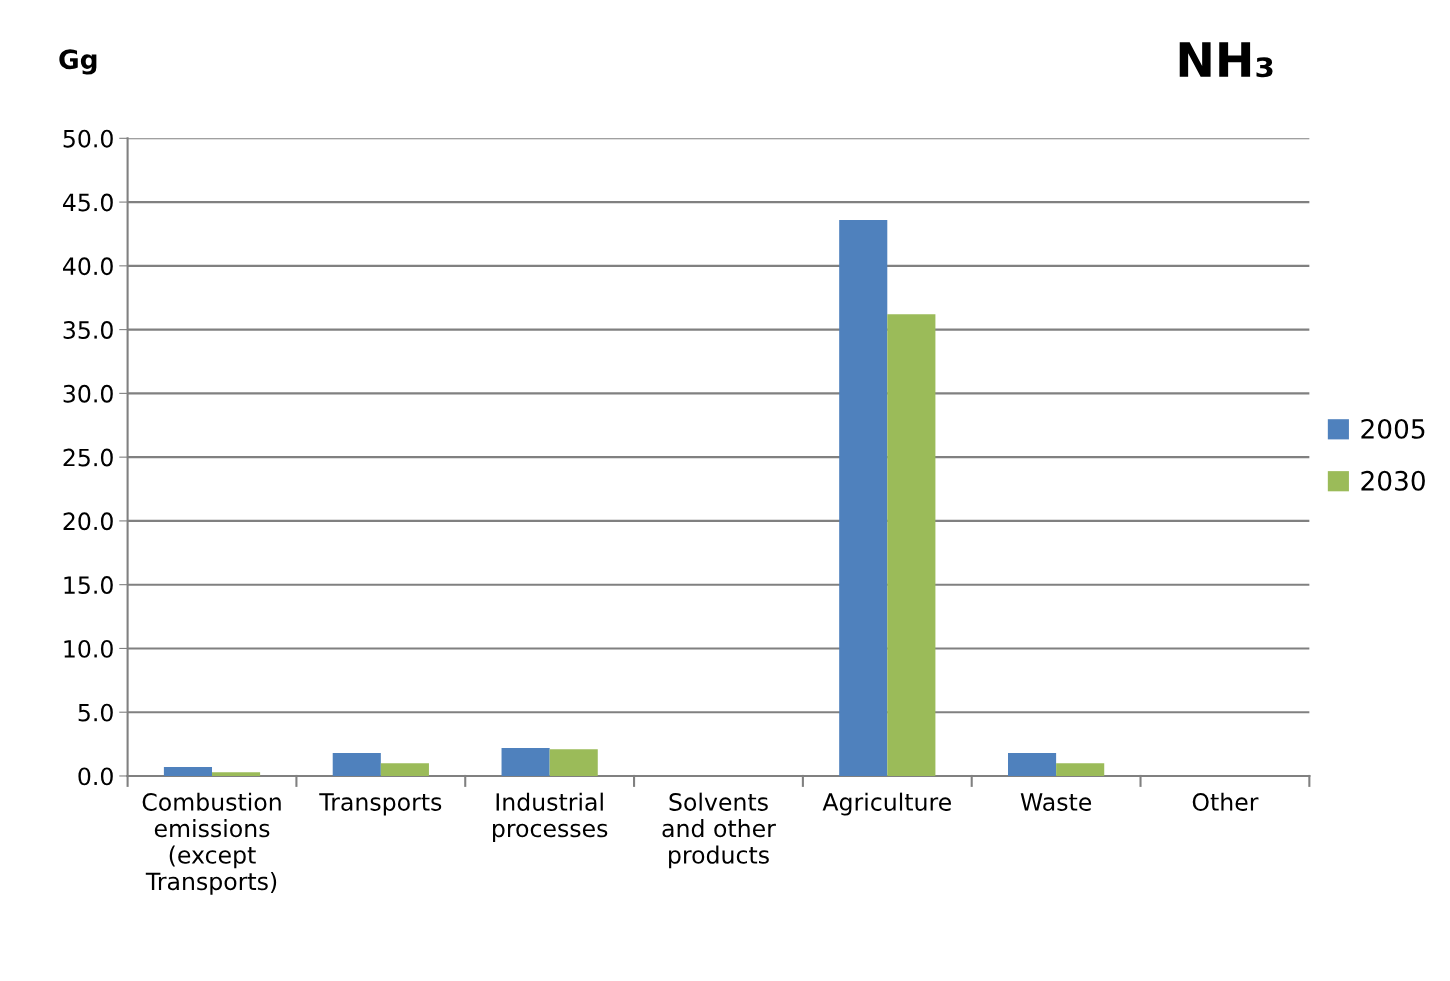  Describe the element at coordinates (380, 804) in the screenshot. I see `x-tick-label: Transports` at that location.